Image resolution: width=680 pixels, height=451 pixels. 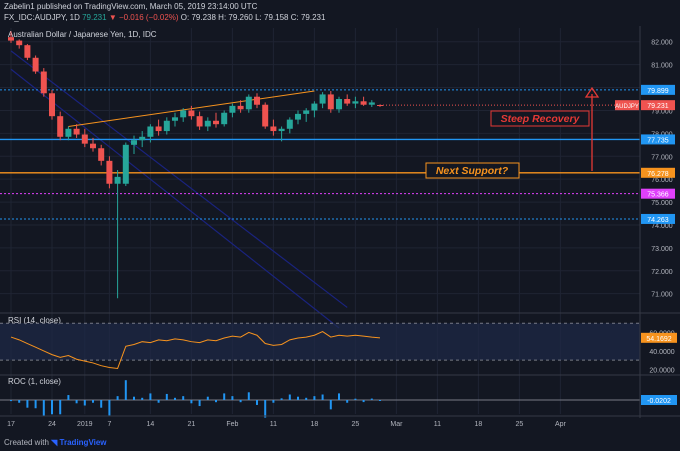 I want to click on y-tick-label: 72.000, so click(x=662, y=272).